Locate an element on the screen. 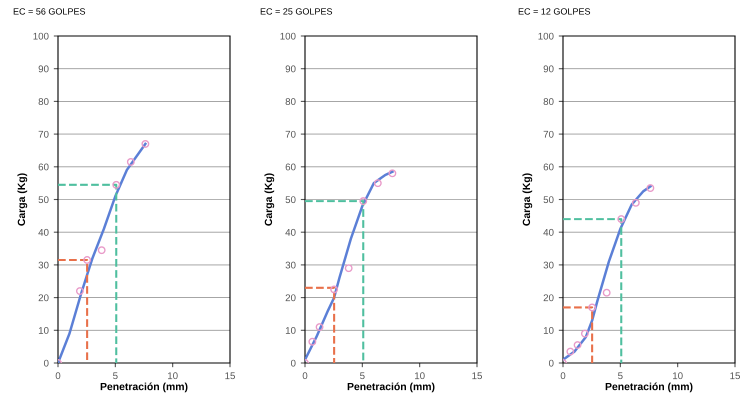 The image size is (755, 411). chart-title: EC = 12 GOLPES is located at coordinates (554, 11).